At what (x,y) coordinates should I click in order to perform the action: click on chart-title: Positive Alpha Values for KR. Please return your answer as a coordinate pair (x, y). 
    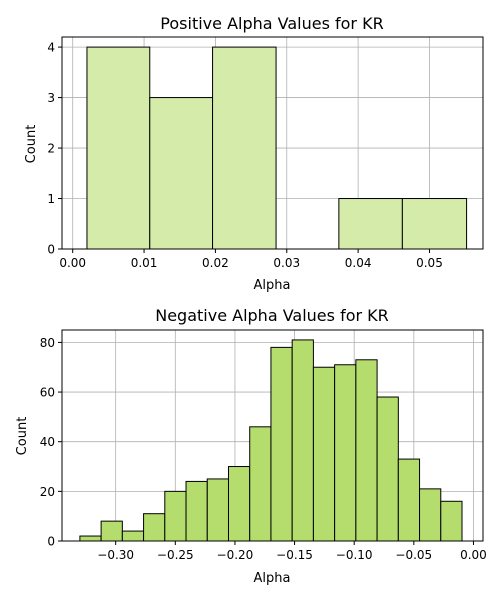
    Looking at the image, I should click on (271, 23).